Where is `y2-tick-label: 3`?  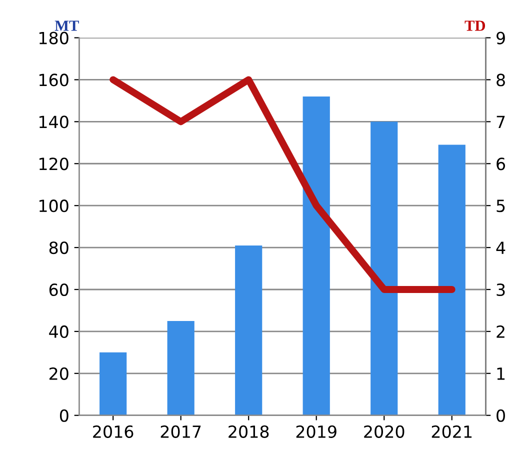
y2-tick-label: 3 is located at coordinates (500, 289).